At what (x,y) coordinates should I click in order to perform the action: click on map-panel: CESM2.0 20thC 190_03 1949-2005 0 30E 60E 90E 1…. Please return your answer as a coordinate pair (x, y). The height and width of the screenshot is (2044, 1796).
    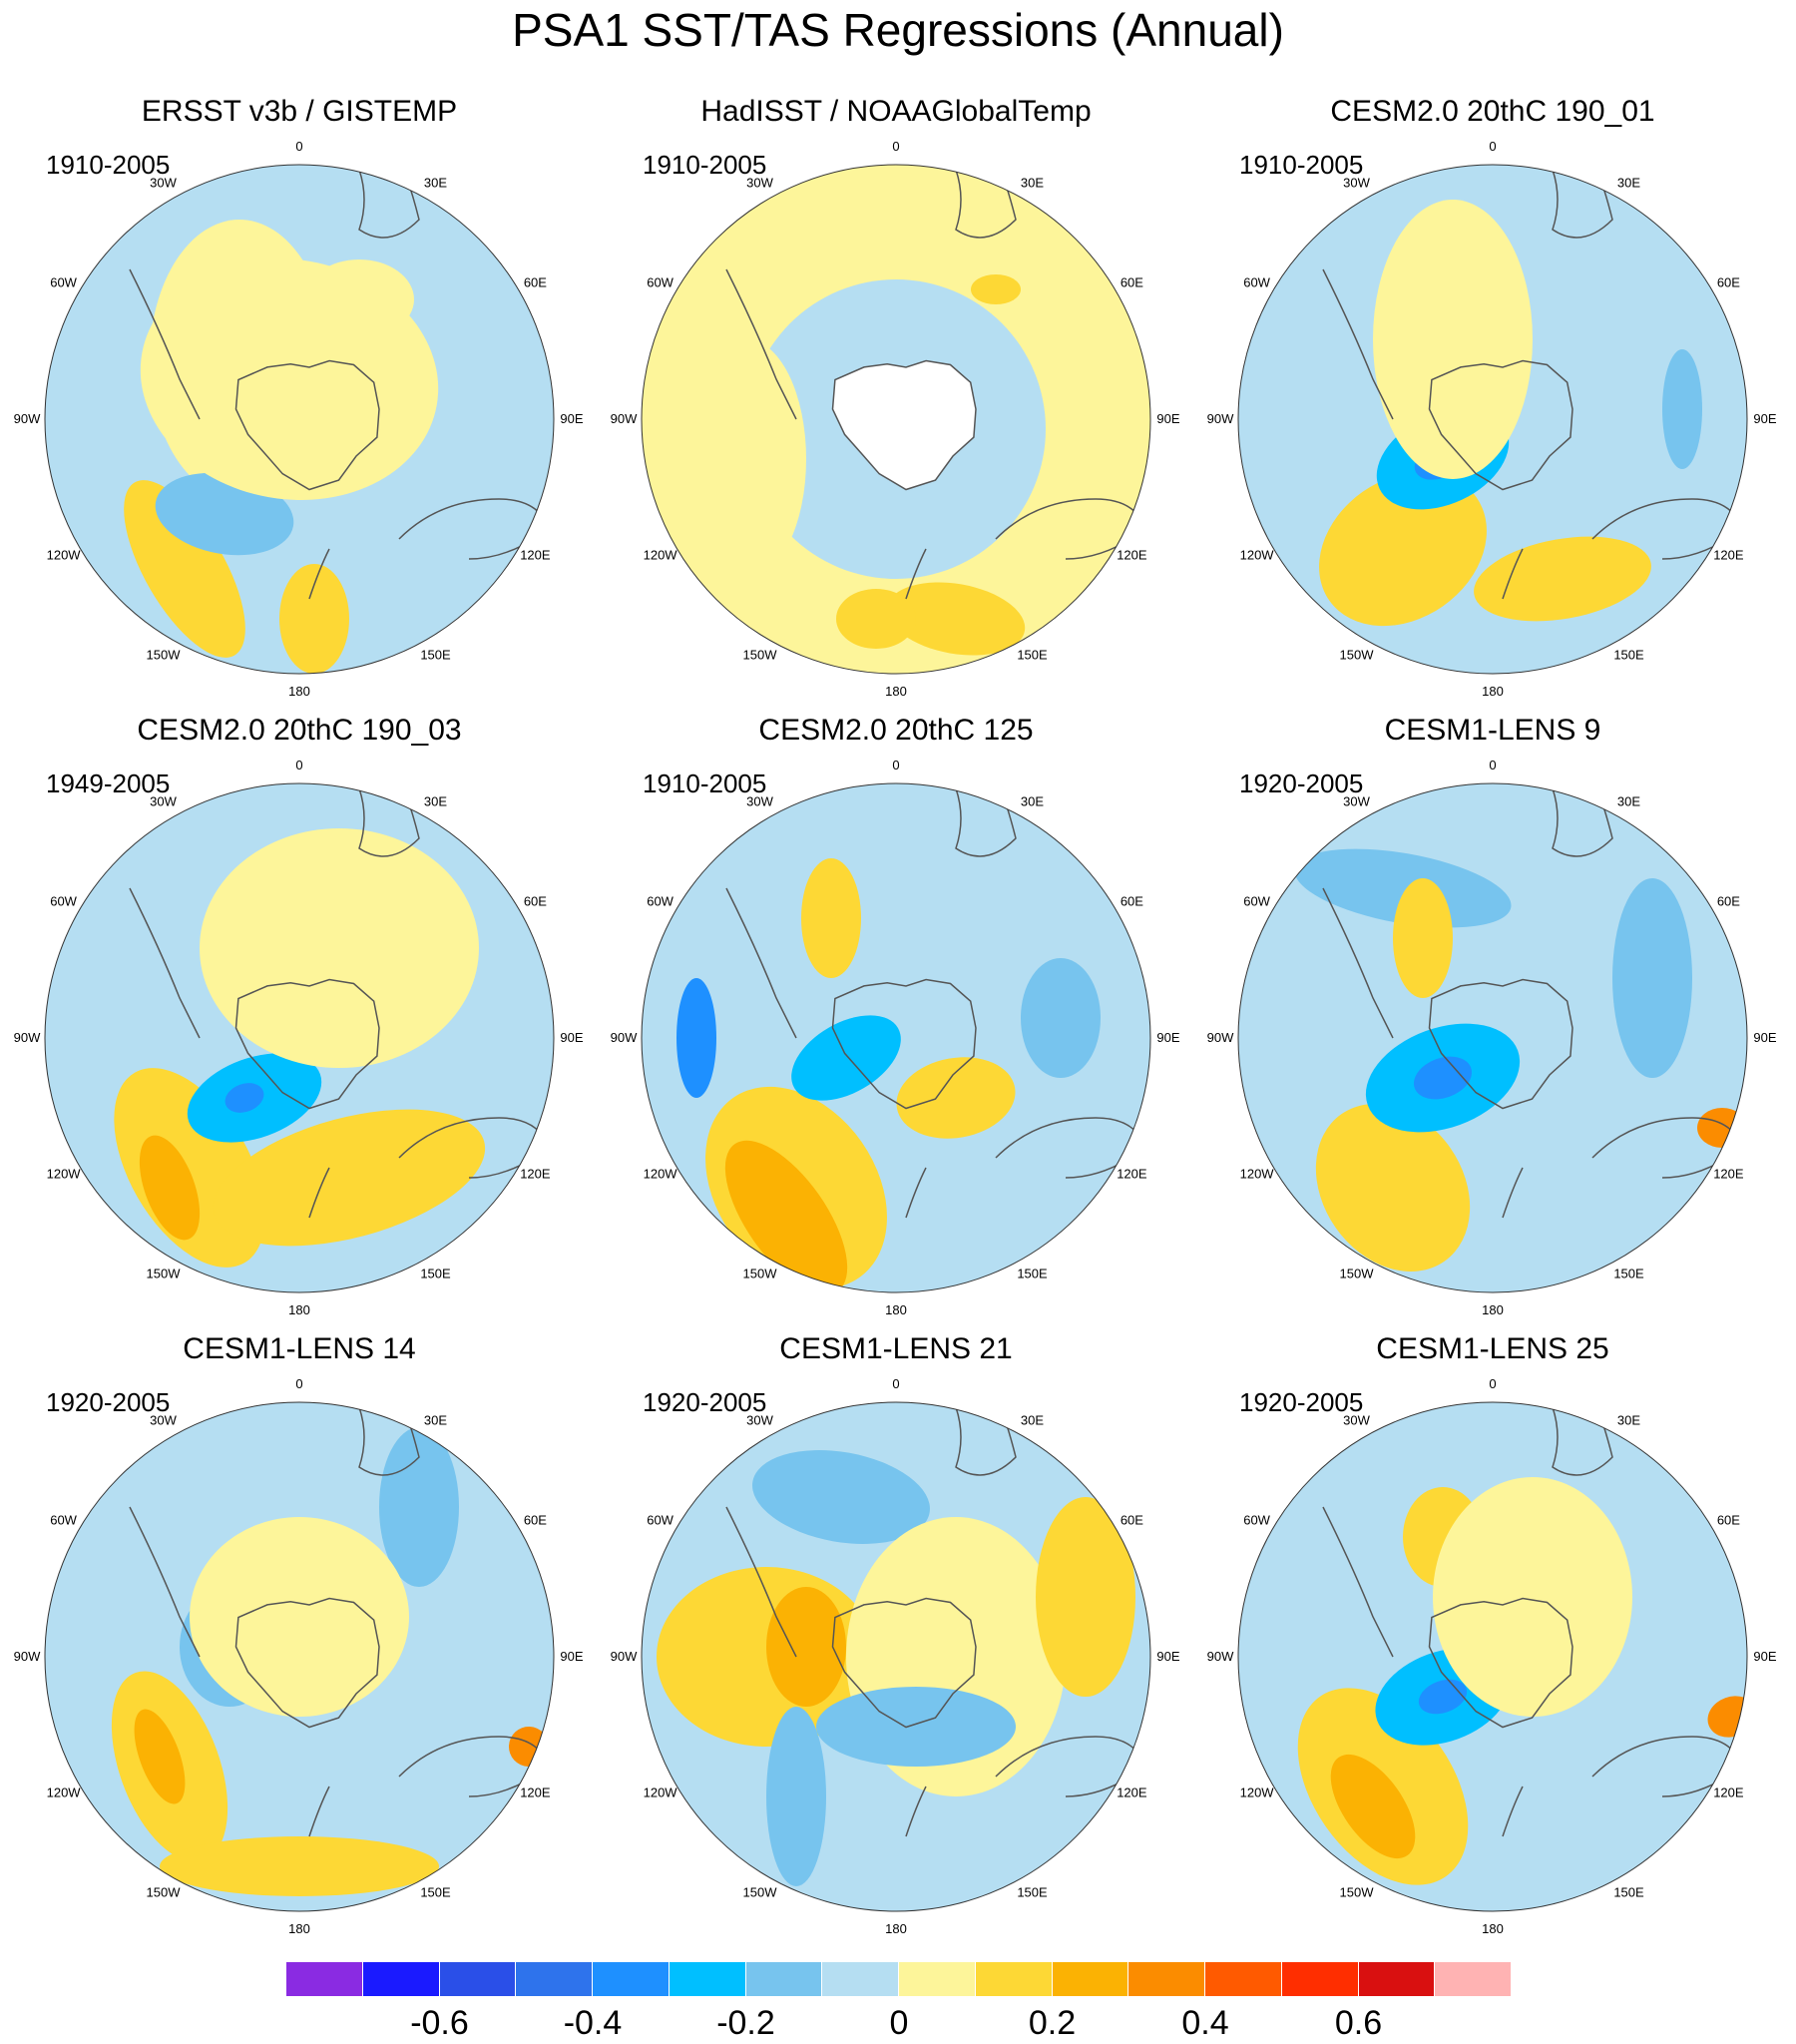
    Looking at the image, I should click on (299, 968).